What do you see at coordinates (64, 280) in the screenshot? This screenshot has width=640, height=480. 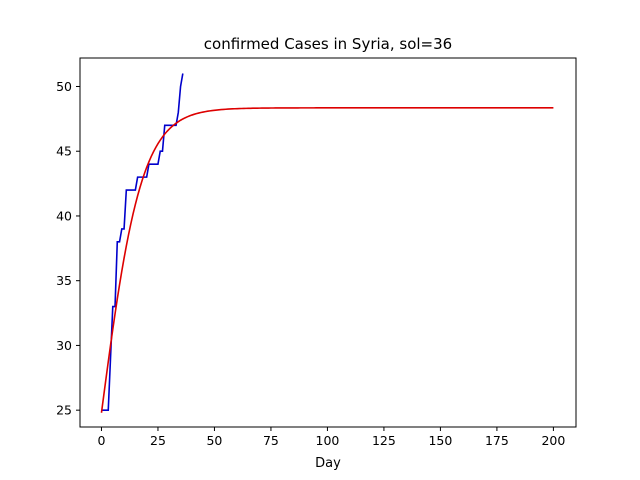 I see `y-tick-label: 35` at bounding box center [64, 280].